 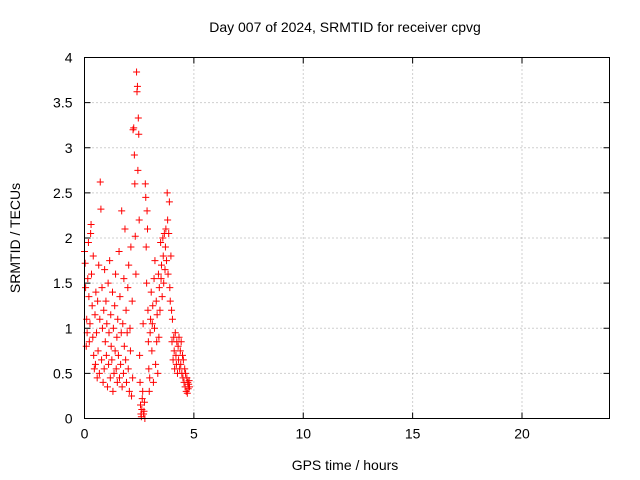 I want to click on y-tick-label: 3.5, so click(x=63, y=103).